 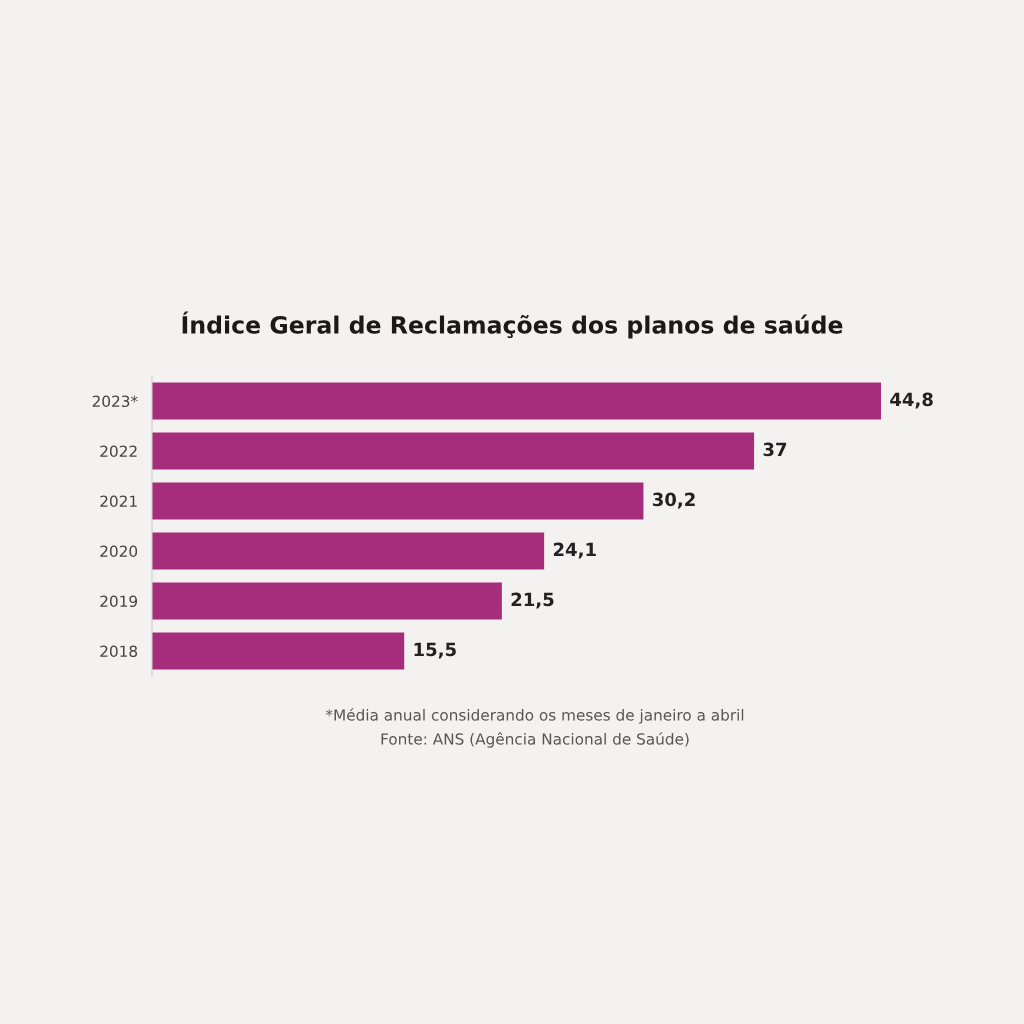 What do you see at coordinates (911, 400) in the screenshot?
I see `data-label: 44,8` at bounding box center [911, 400].